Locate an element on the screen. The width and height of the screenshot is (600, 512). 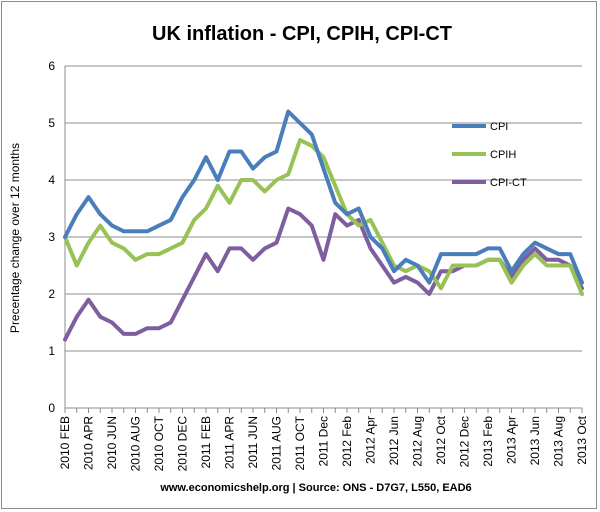
x-tick-label: 2013 Apr is located at coordinates (512, 440).